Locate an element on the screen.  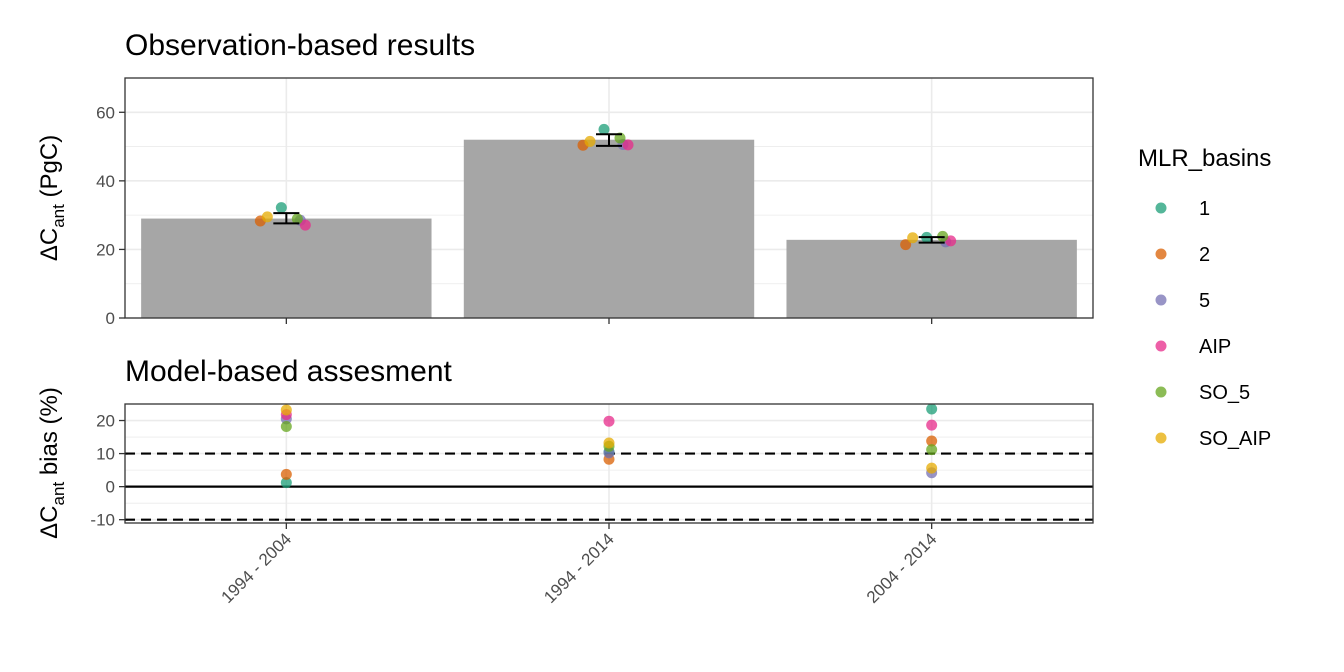
y-tick-label: 60 is located at coordinates (105, 112).